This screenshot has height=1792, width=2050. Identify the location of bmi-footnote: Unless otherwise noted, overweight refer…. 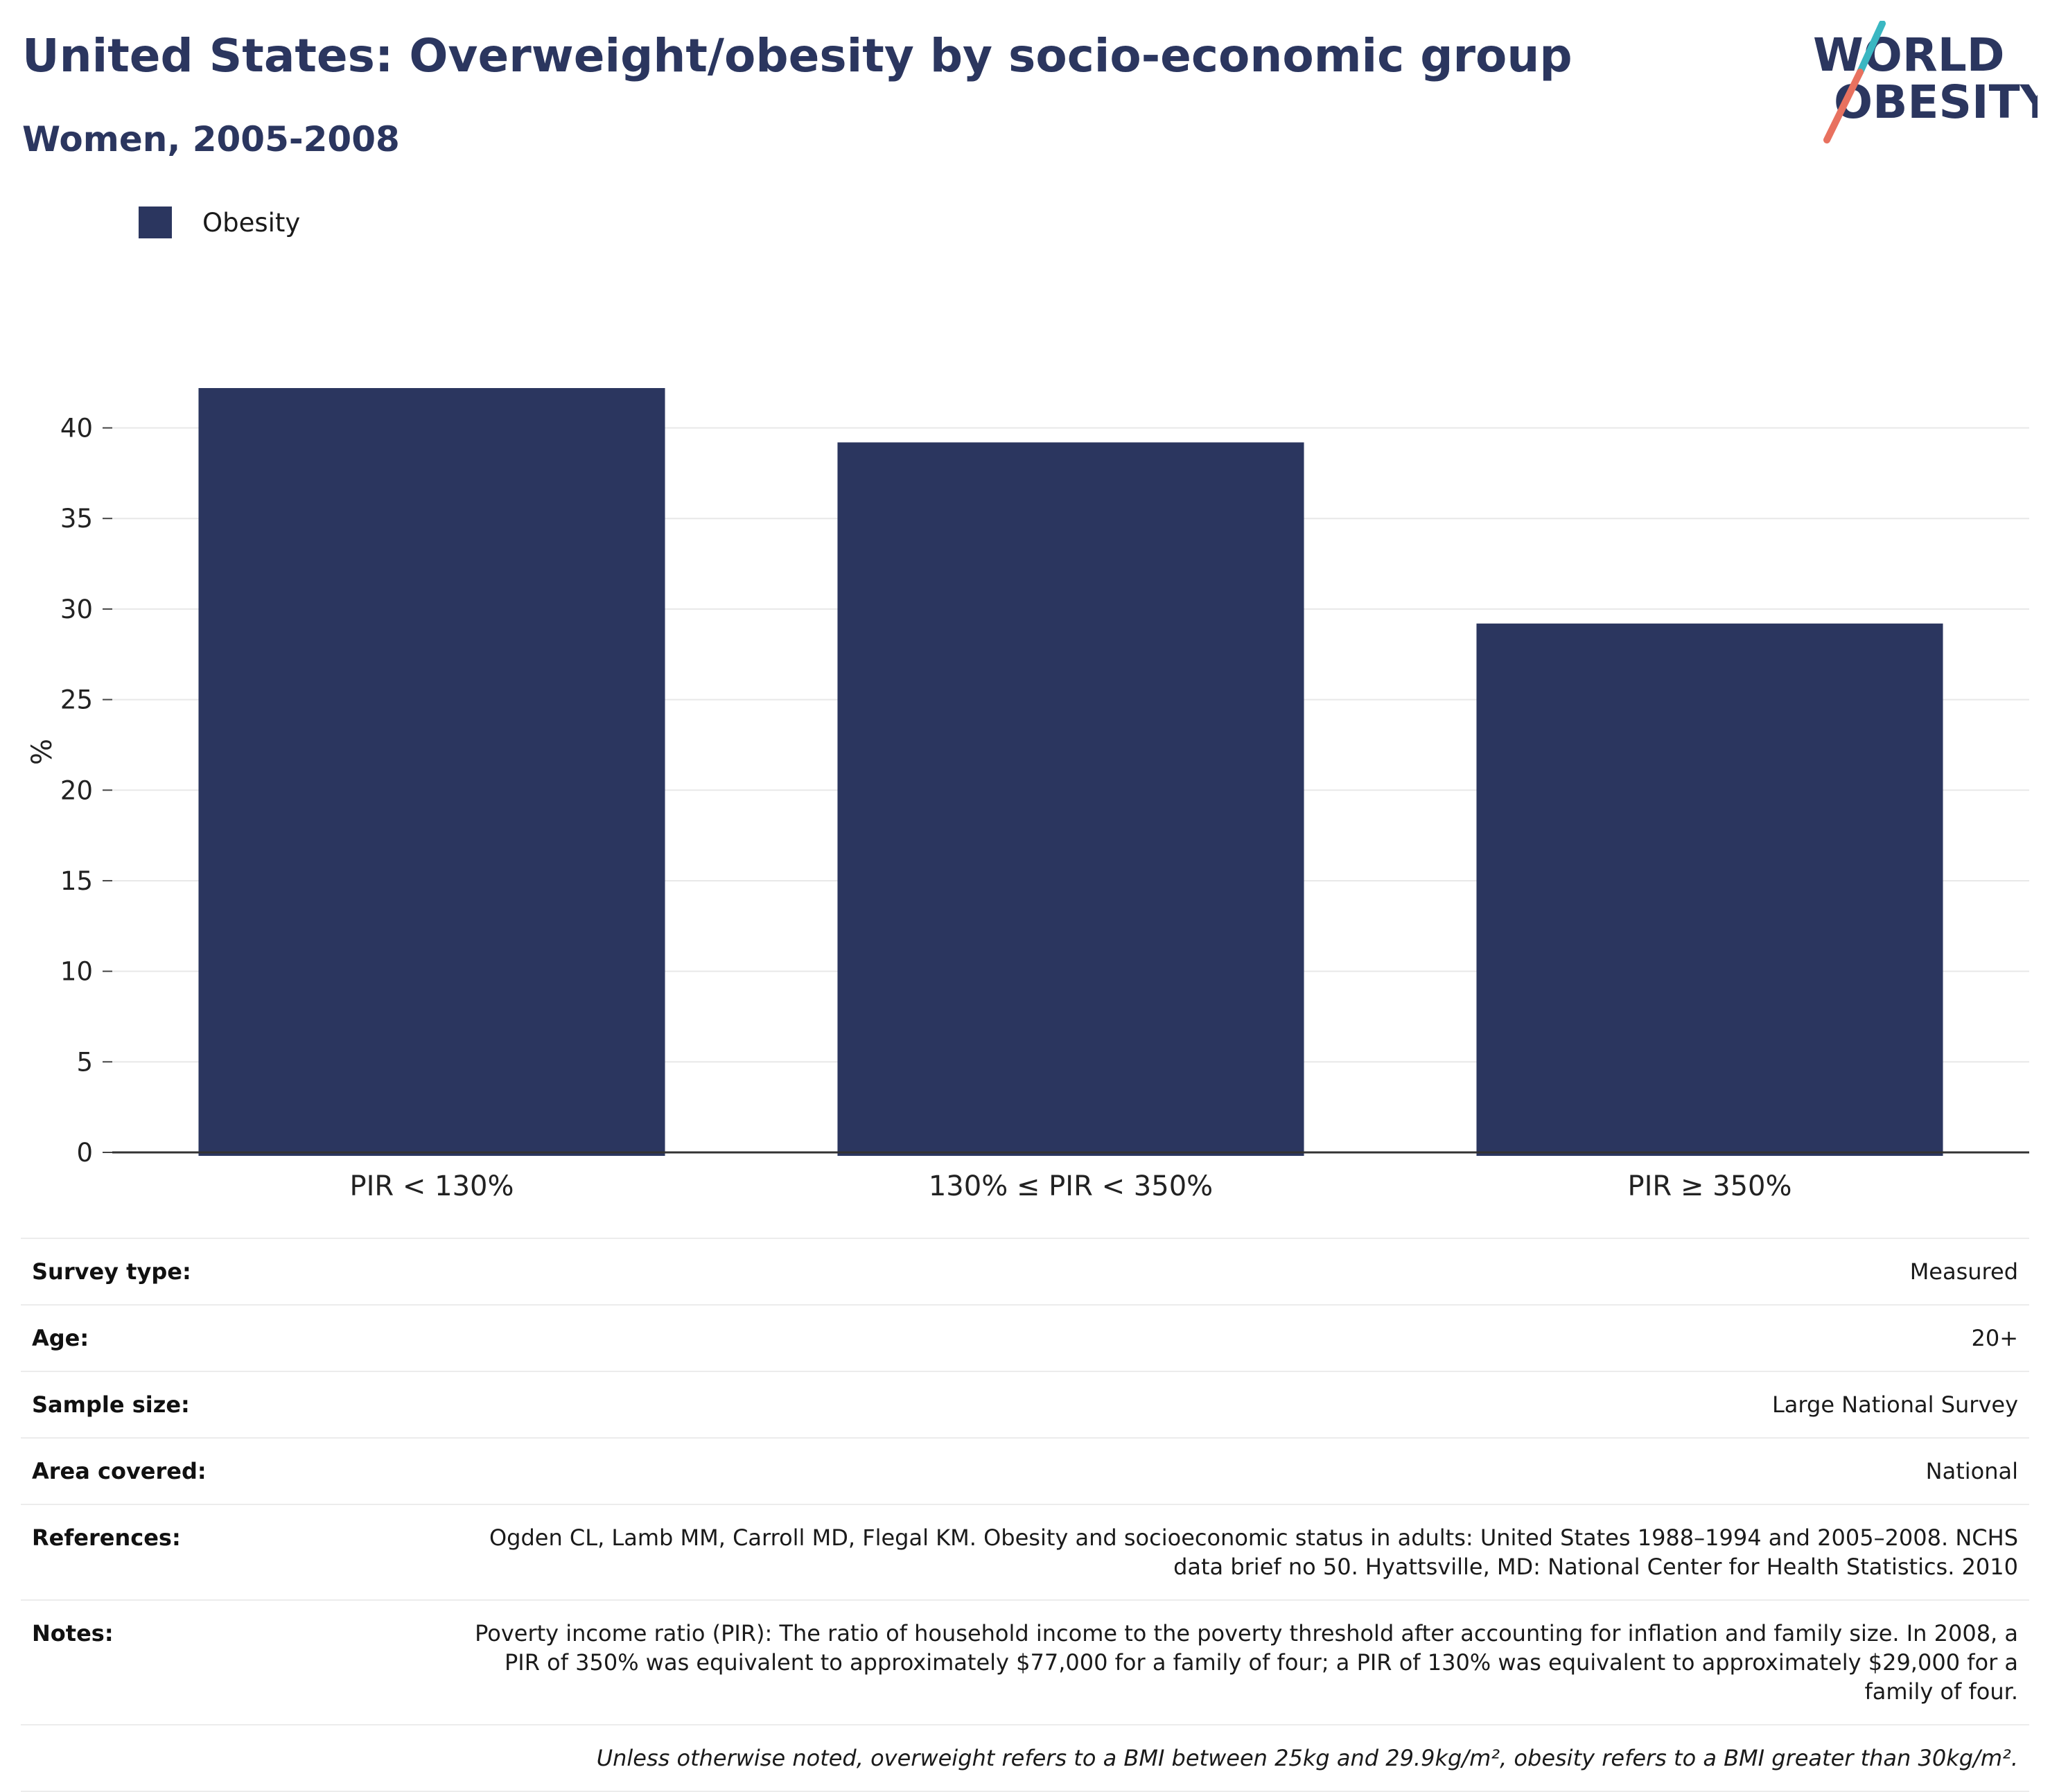
(1025, 1758).